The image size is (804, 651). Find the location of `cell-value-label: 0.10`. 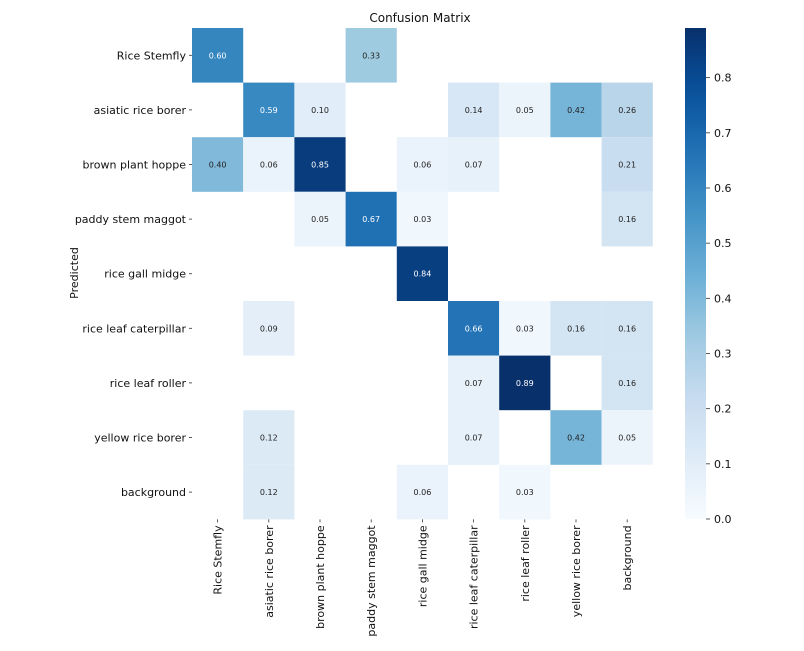

cell-value-label: 0.10 is located at coordinates (320, 110).